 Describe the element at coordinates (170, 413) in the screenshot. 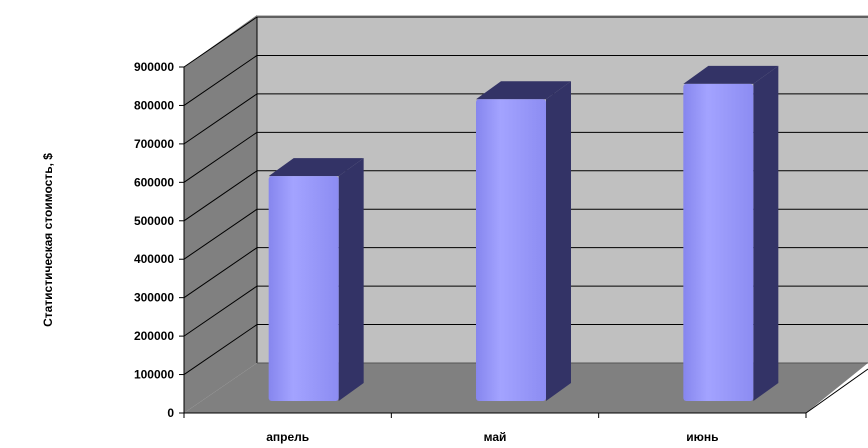

I see `y-tick-label: 0` at that location.